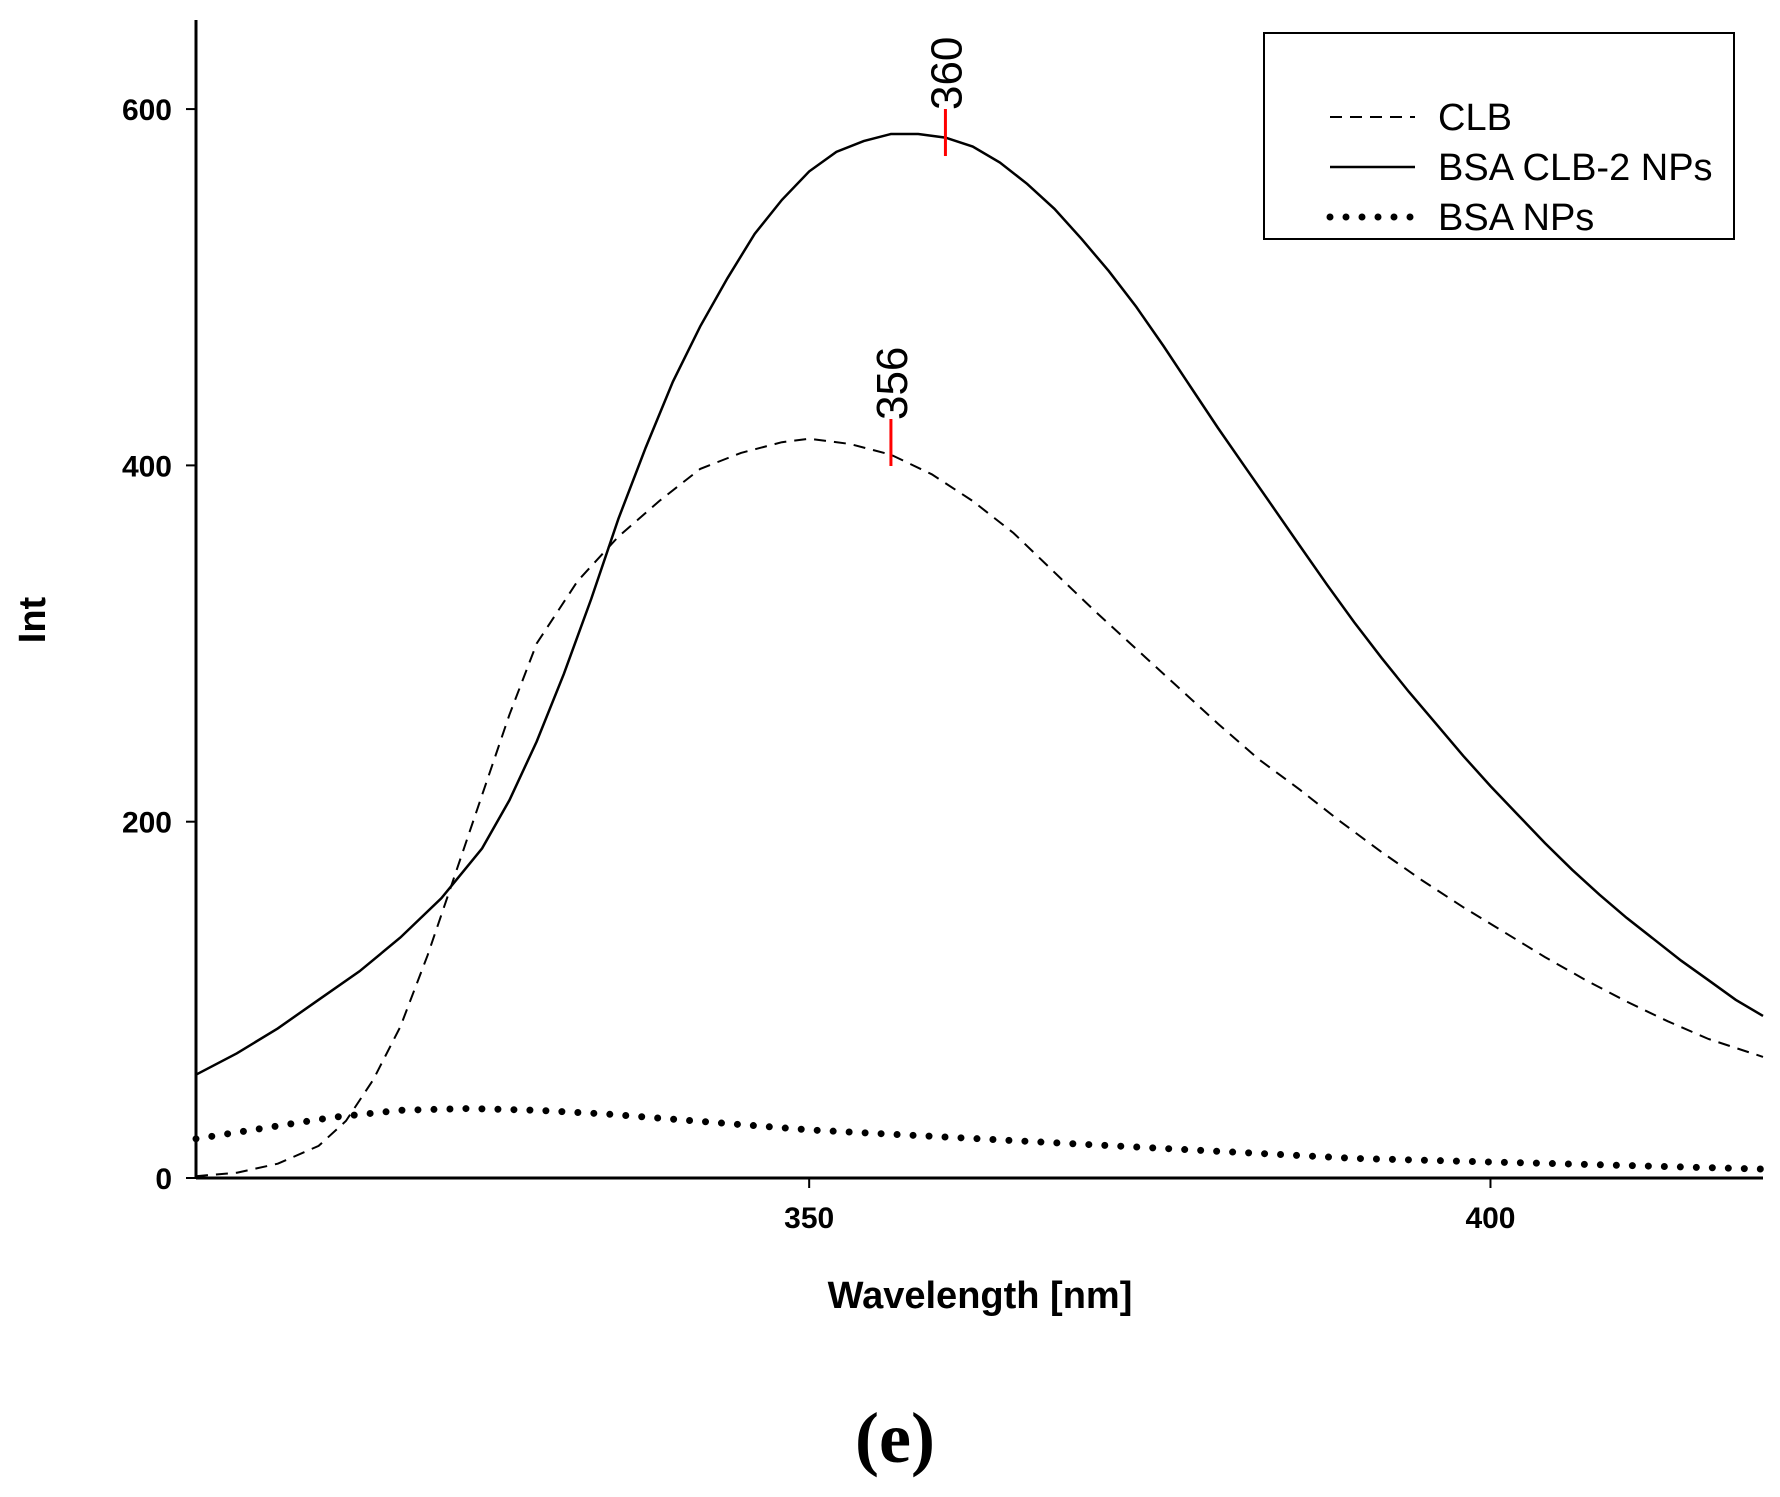  Describe the element at coordinates (892, 383) in the screenshot. I see `peak-label-1: 356` at that location.